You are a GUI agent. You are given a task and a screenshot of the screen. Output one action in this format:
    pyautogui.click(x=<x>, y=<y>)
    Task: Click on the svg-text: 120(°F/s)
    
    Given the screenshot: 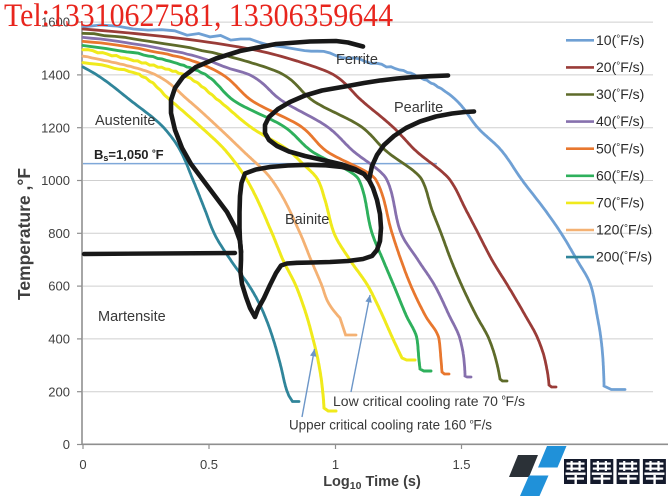 What is the action you would take?
    pyautogui.click(x=624, y=230)
    